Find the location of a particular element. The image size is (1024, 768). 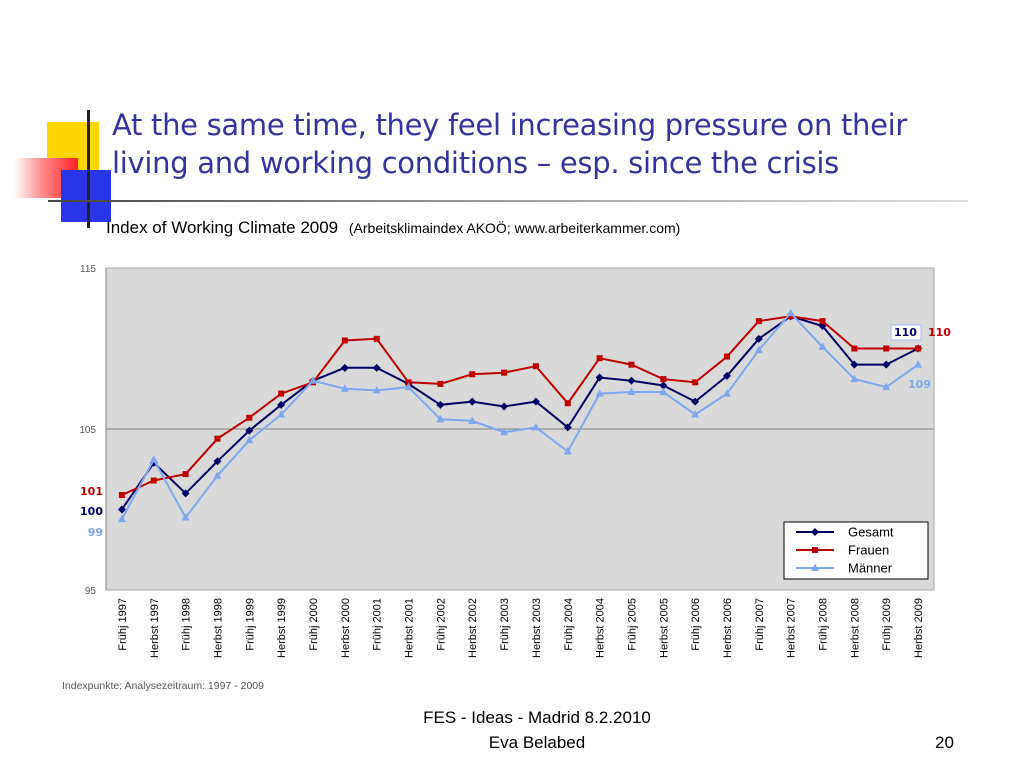

start-value-label: 101 is located at coordinates (91, 491).